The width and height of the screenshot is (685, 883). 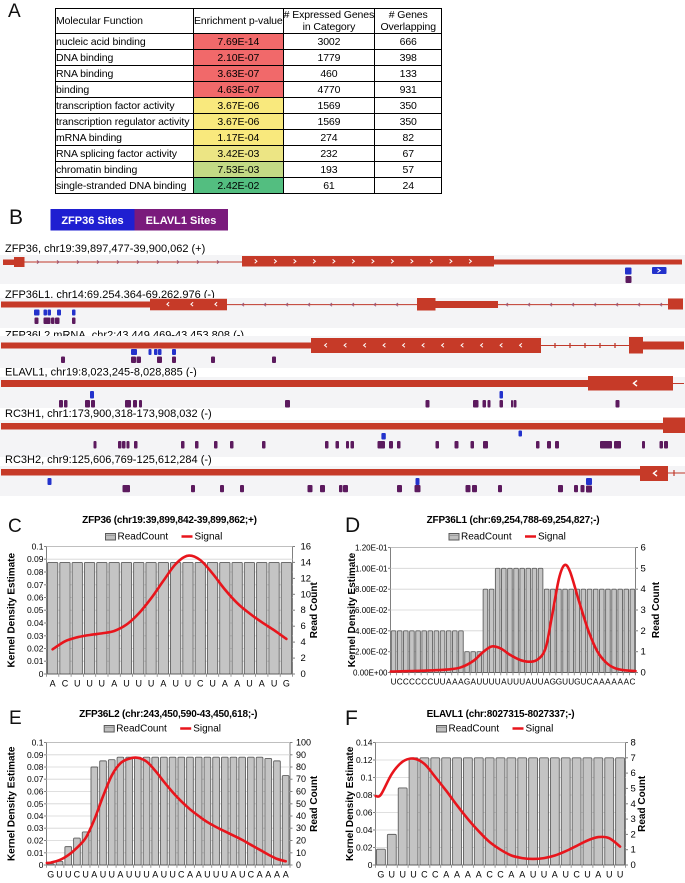 I want to click on svg-text:ZFP36L2 (chr:243,450,590-43,45: ZFP36L2 (chr:243,450,590-43,450,618;-), so click(x=168, y=714).